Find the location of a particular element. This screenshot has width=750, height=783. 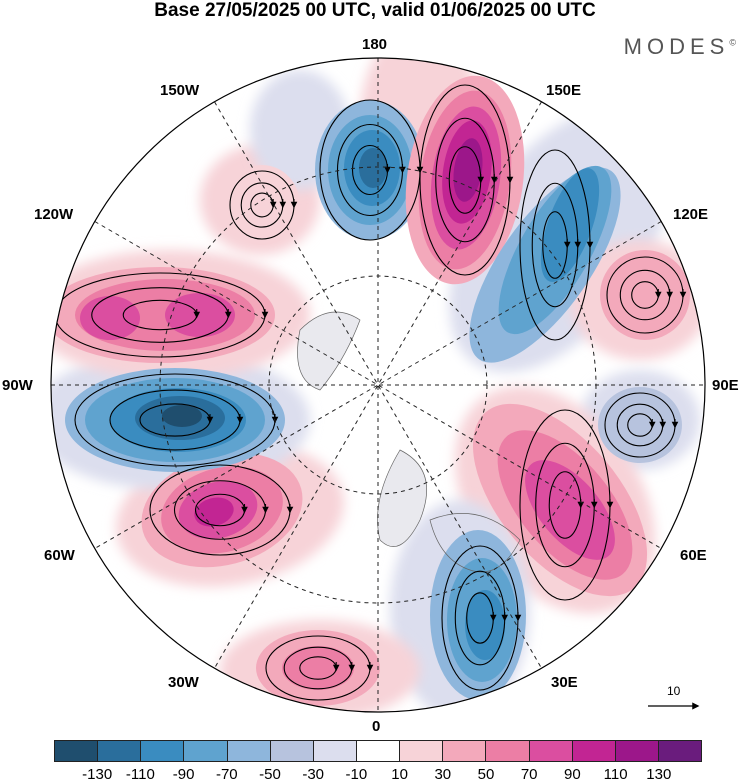

brand-text: MODES is located at coordinates (676, 46).